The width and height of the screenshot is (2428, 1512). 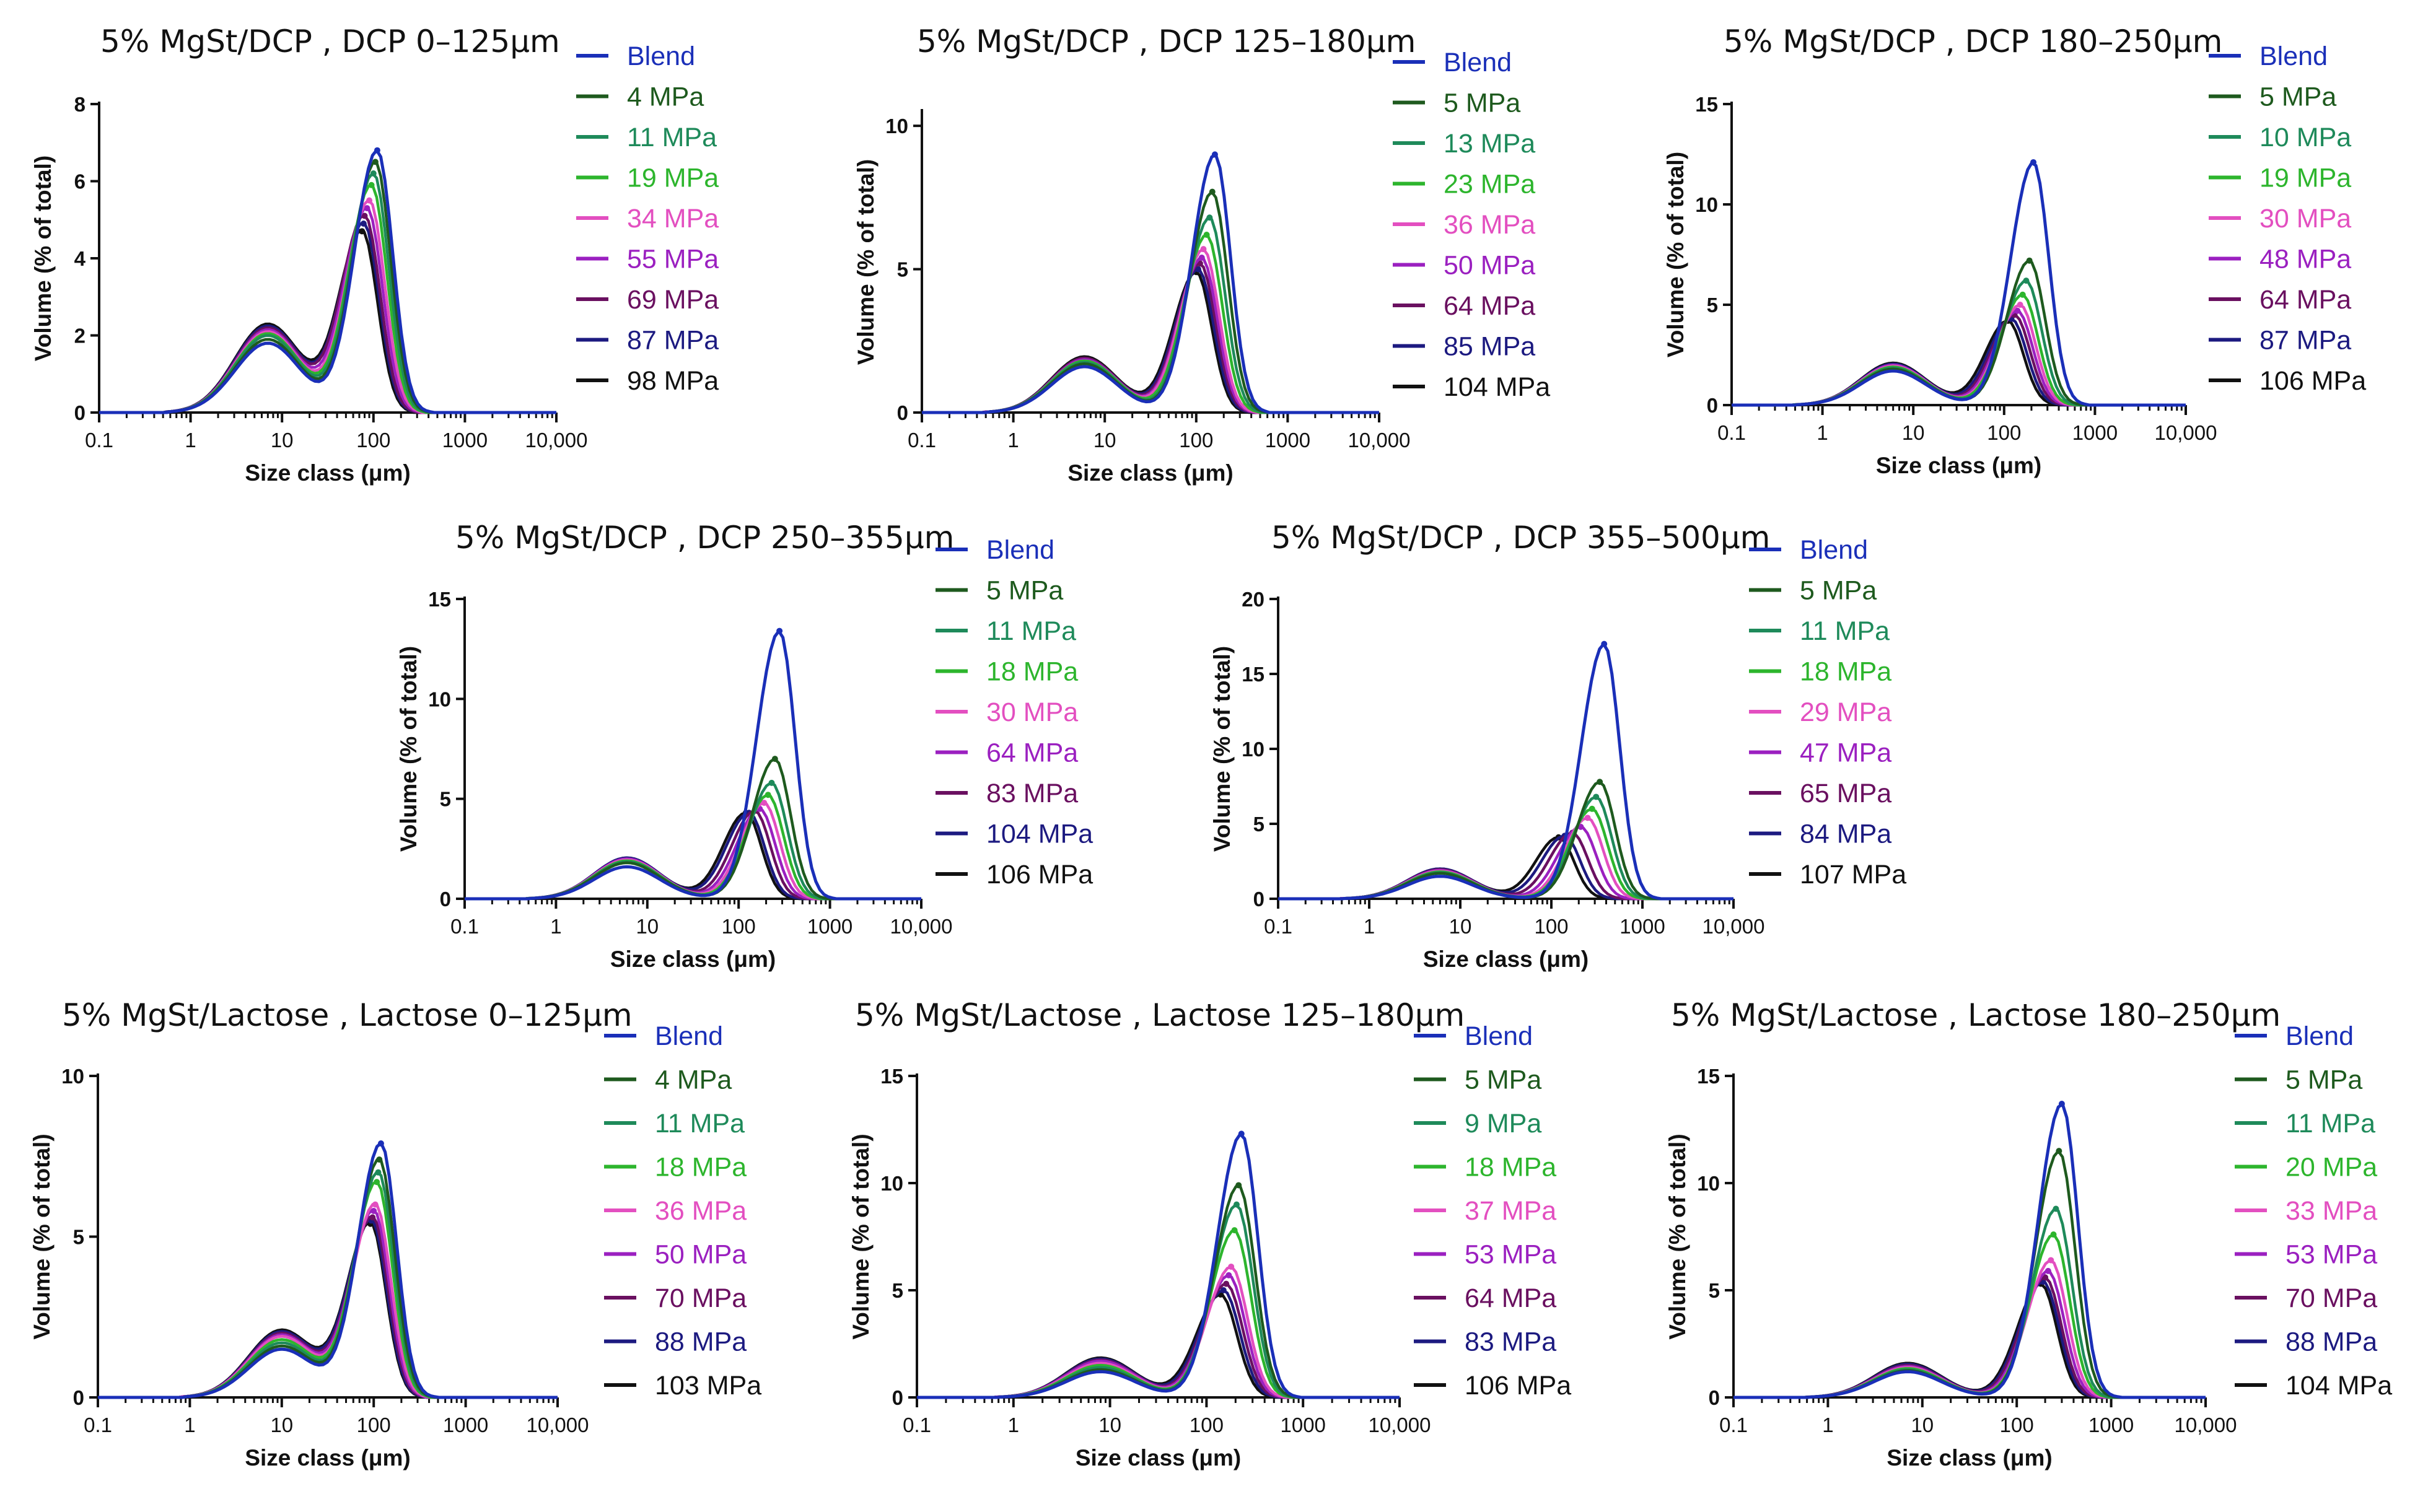 I want to click on series-line-20-mpa, so click(x=1970, y=1316).